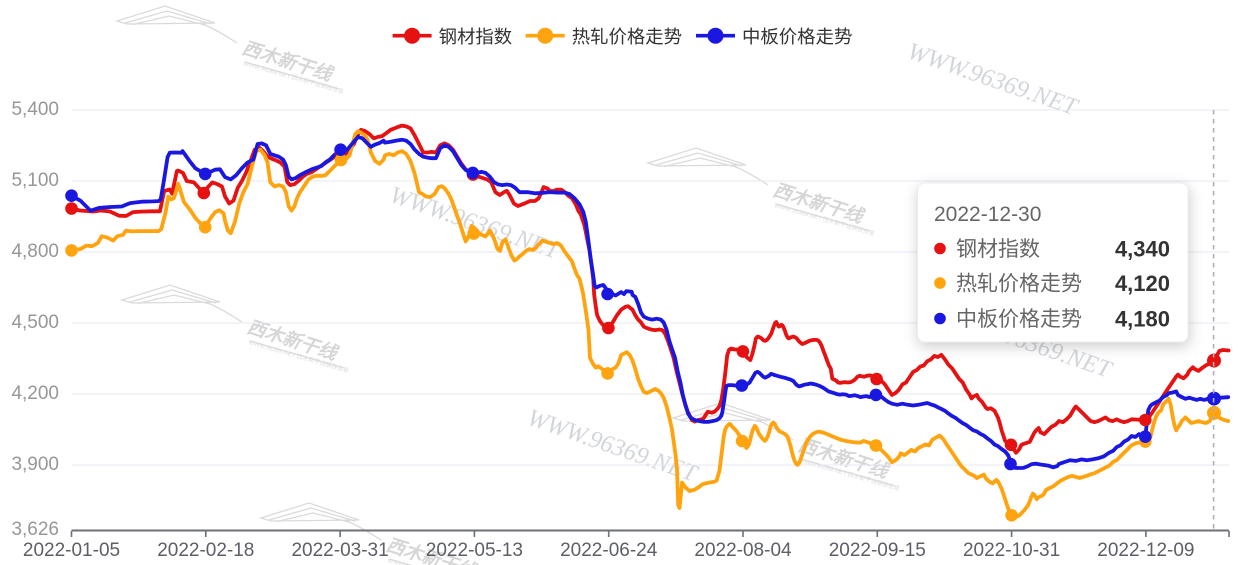  I want to click on svg-text: 2022-12-30, so click(987, 214).